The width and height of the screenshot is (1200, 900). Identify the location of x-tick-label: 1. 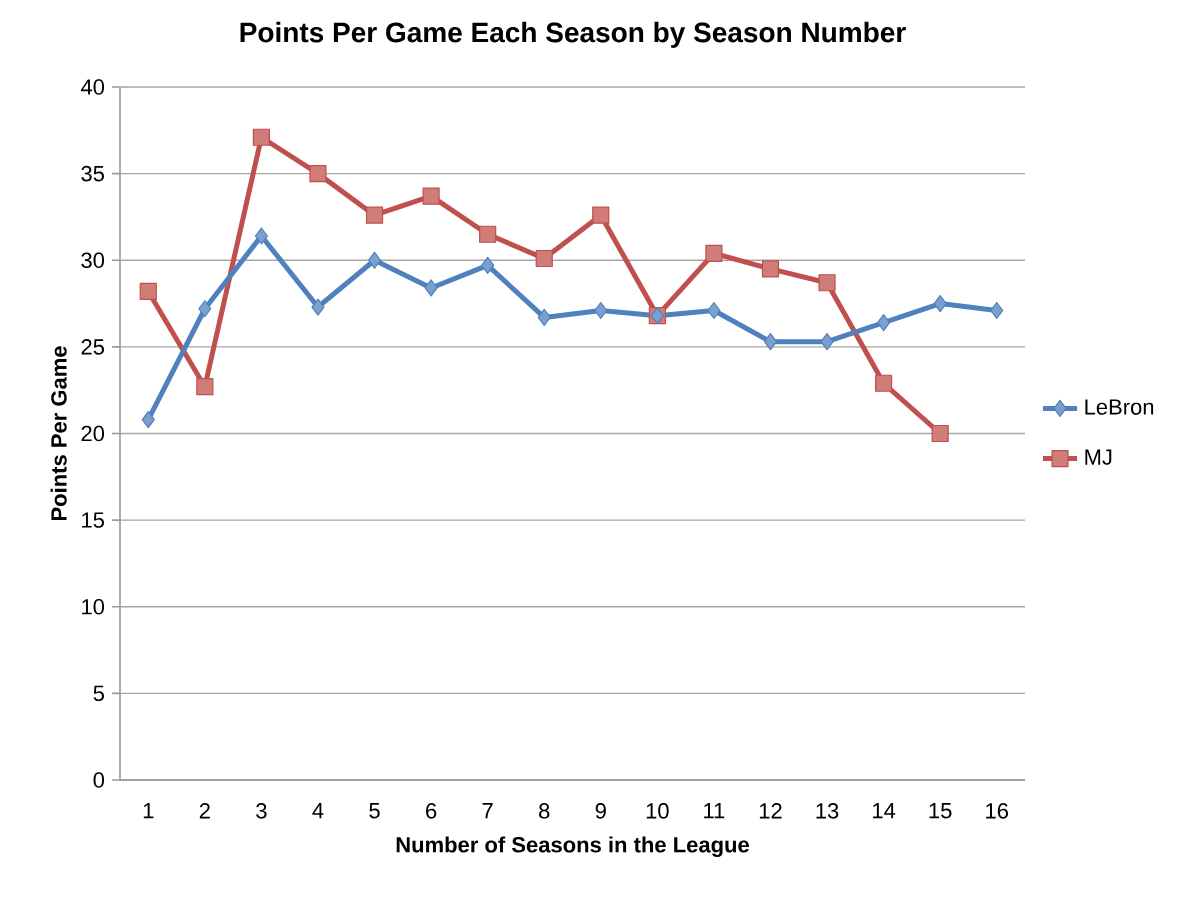
(148, 811).